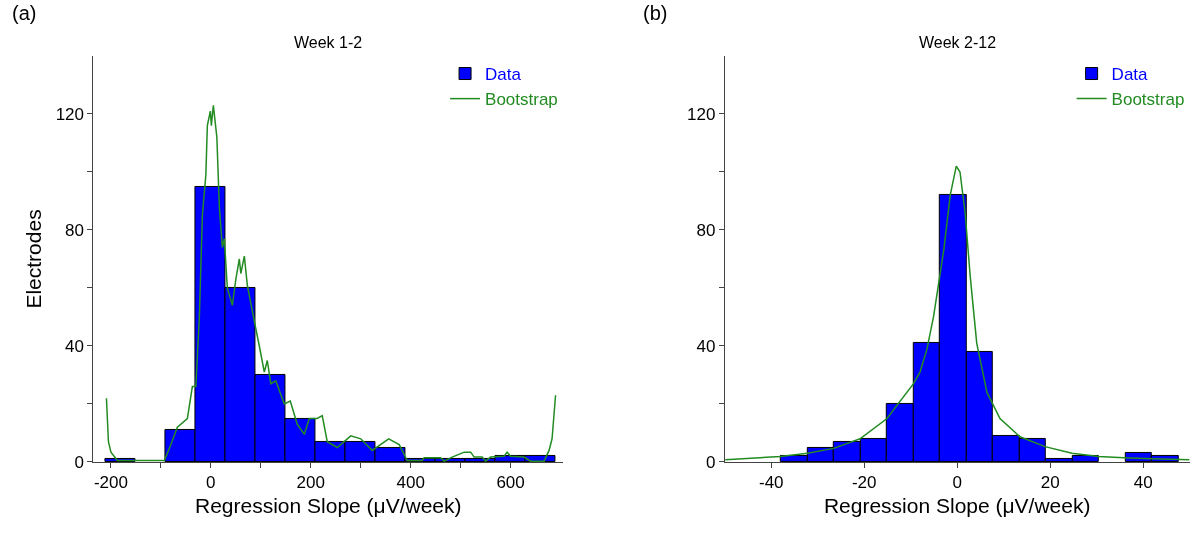  I want to click on x-tick-label: 40, so click(1143, 483).